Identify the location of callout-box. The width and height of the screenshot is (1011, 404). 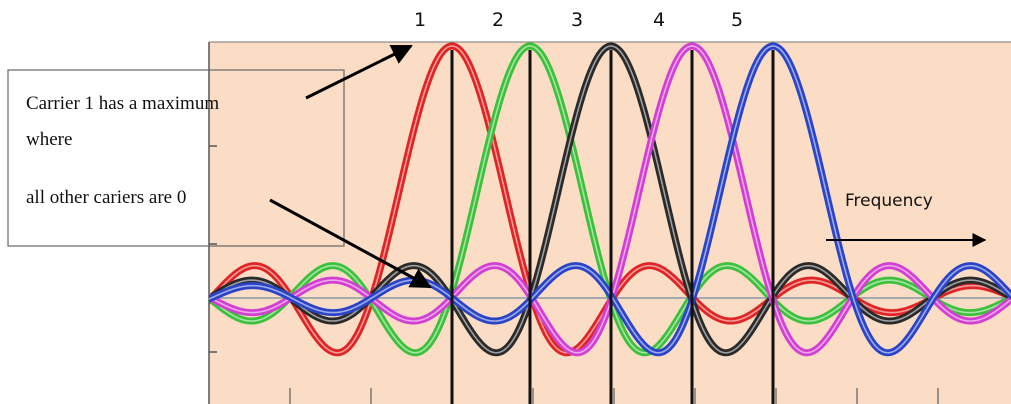
(176, 158).